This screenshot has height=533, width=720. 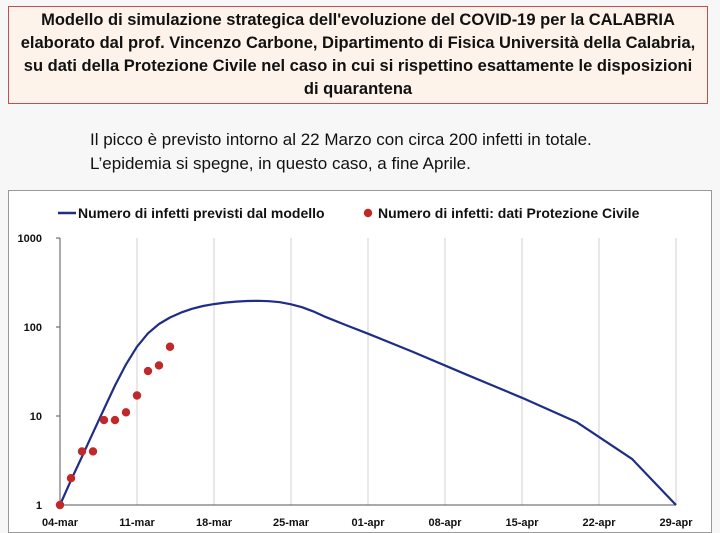 I want to click on x-tick-label: 08-apr, so click(x=445, y=523).